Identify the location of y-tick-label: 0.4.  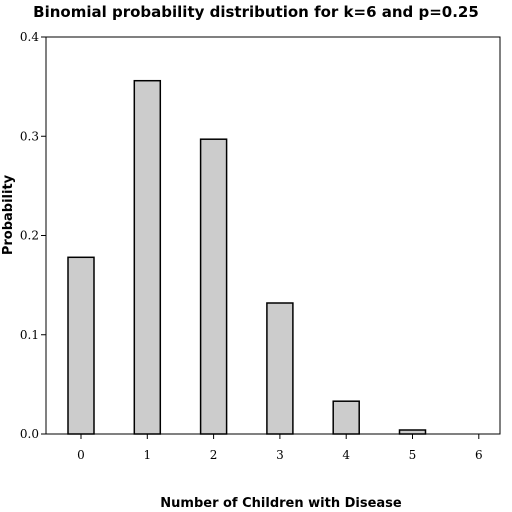
(29, 37).